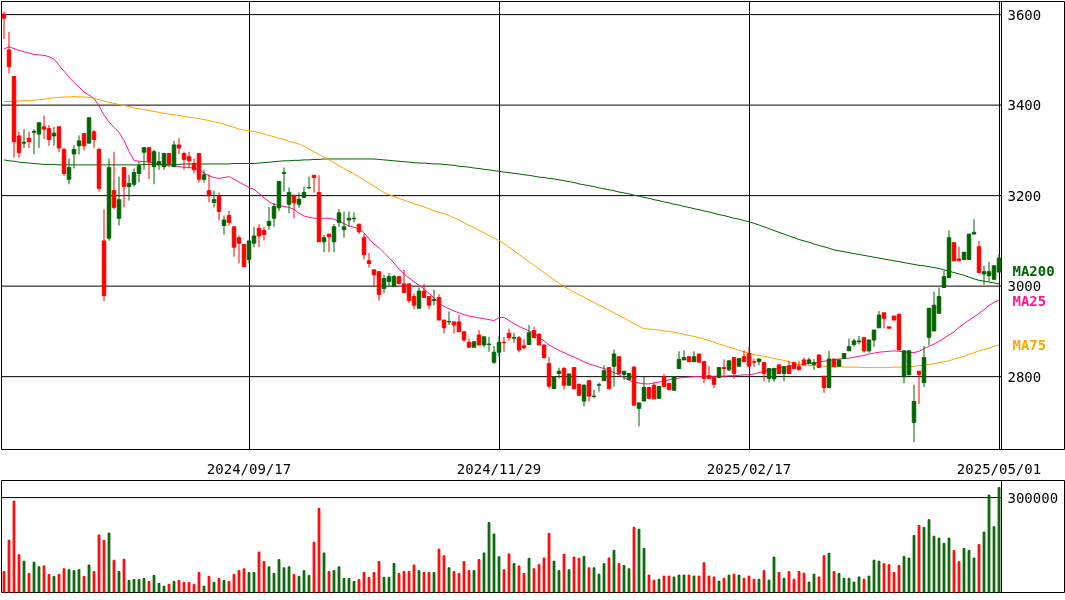 The image size is (1065, 600). What do you see at coordinates (1024, 376) in the screenshot?
I see `y-tick-label: 2800` at bounding box center [1024, 376].